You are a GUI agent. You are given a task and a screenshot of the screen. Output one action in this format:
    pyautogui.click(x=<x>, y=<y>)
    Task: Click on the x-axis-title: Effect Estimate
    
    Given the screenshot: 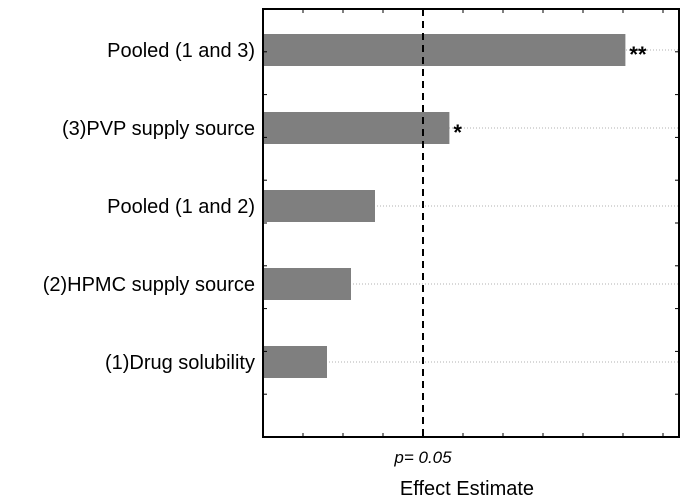 What is the action you would take?
    pyautogui.click(x=467, y=489)
    